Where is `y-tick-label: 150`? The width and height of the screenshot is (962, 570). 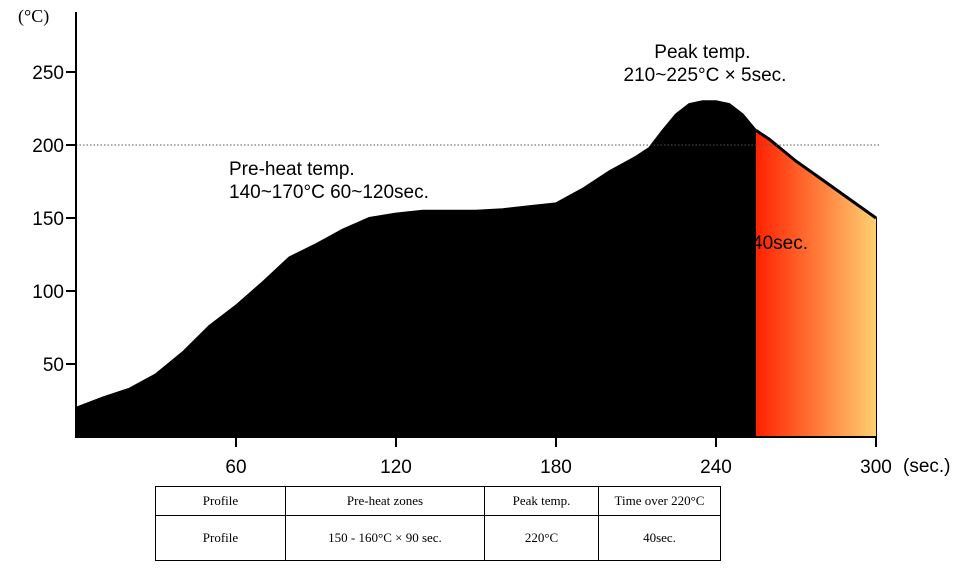
y-tick-label: 150 is located at coordinates (48, 219).